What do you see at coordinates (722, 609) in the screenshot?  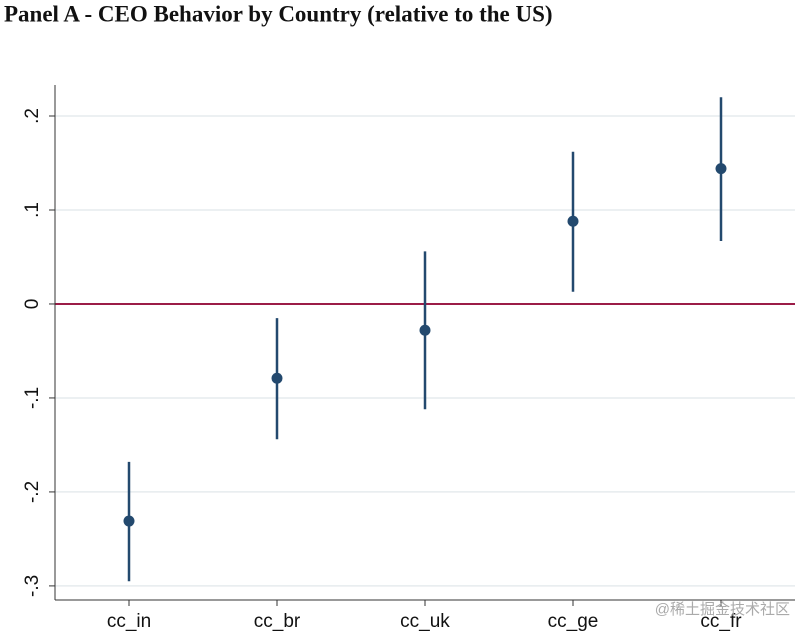 I see `watermark: @稀土掘金技术社区` at bounding box center [722, 609].